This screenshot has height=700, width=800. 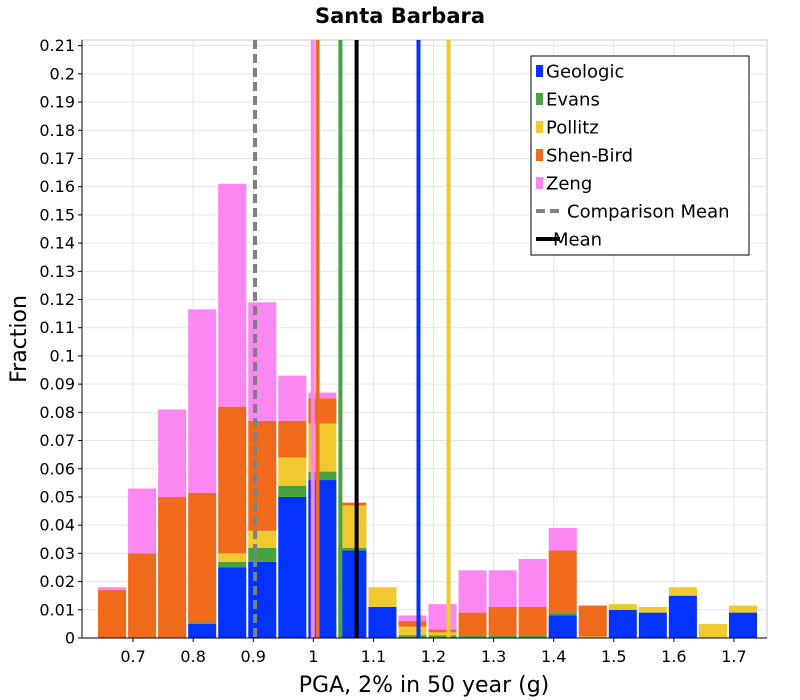 I want to click on x-tick-label: 0.9, so click(x=253, y=656).